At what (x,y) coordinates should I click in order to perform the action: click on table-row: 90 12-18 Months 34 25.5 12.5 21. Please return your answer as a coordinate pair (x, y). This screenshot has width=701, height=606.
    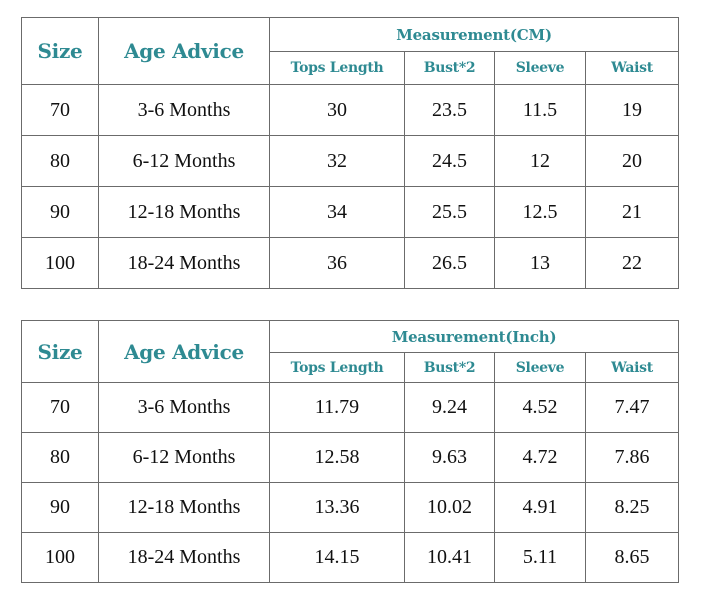
    Looking at the image, I should click on (350, 212).